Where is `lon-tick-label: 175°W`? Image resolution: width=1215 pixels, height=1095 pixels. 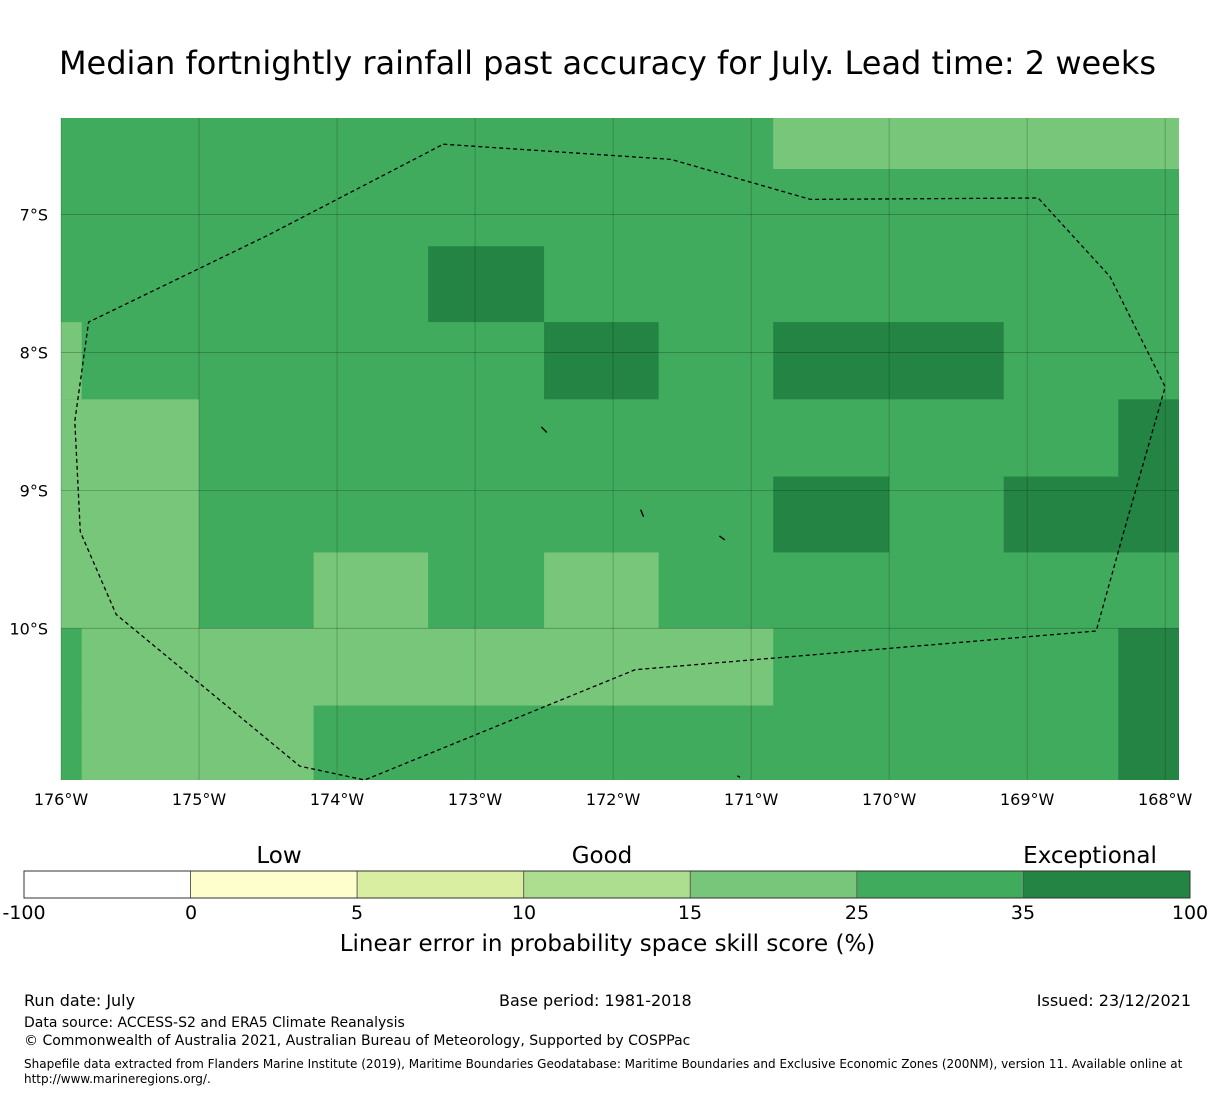
lon-tick-label: 175°W is located at coordinates (199, 799).